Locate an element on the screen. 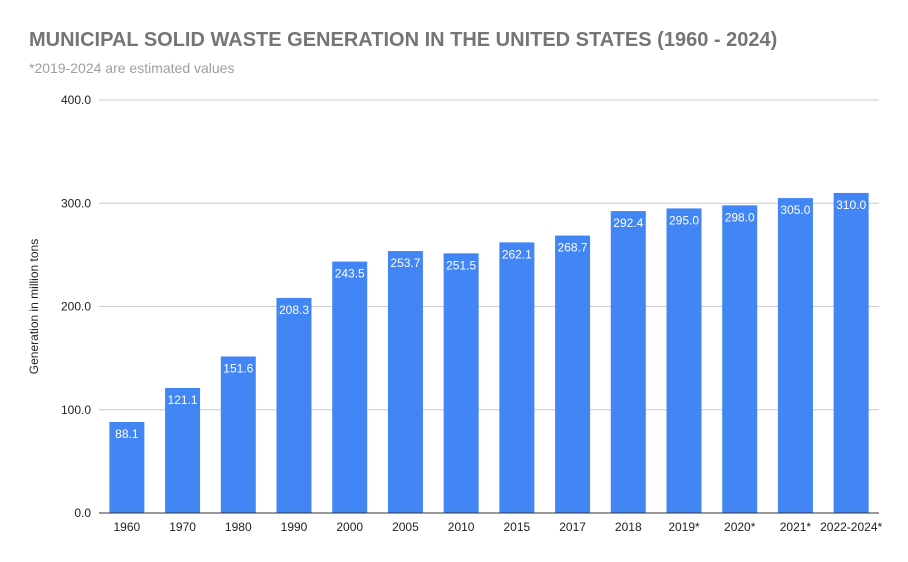  x-tick-label: 2005 is located at coordinates (405, 527).